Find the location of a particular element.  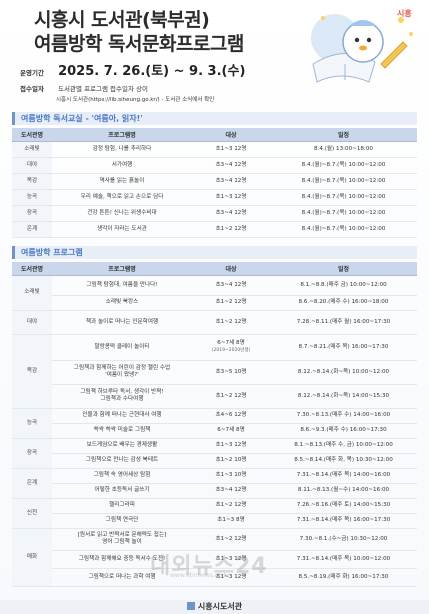

site-cell: 대야 is located at coordinates (32, 165).